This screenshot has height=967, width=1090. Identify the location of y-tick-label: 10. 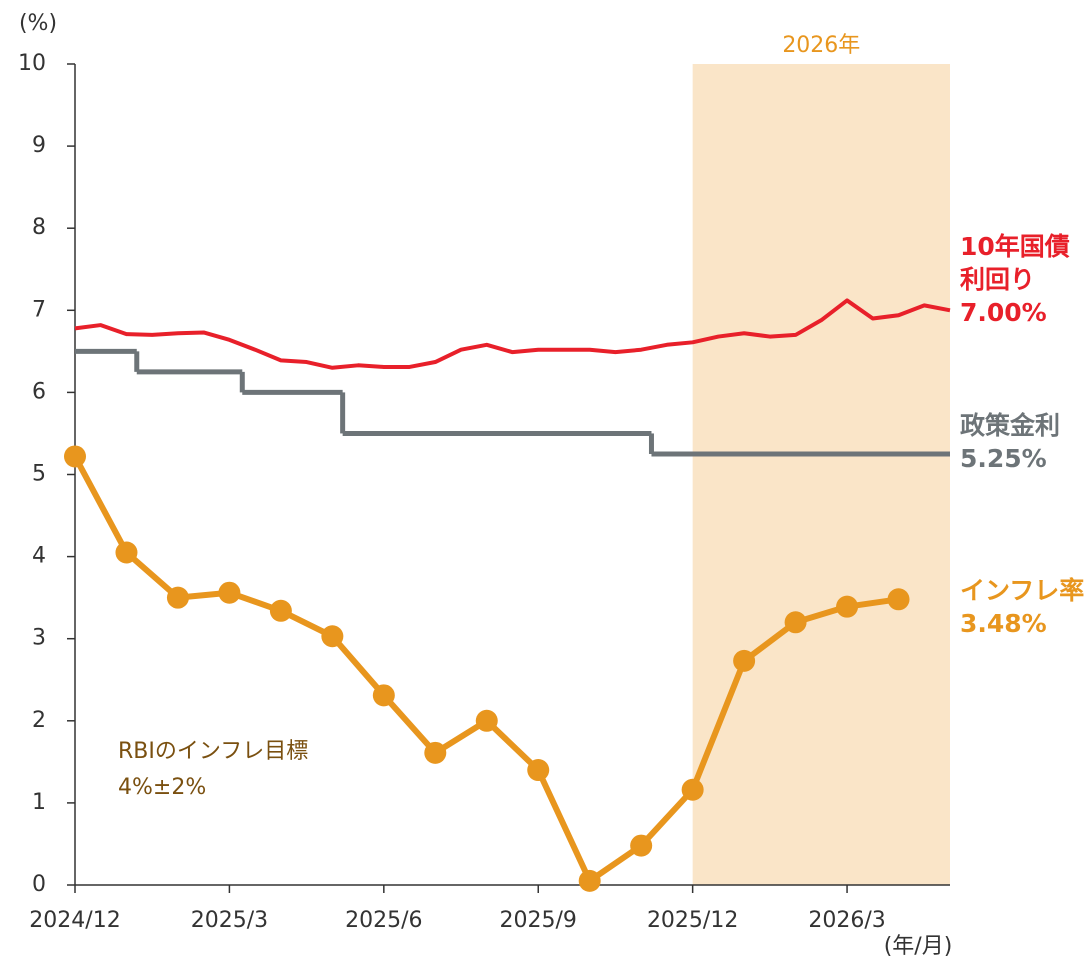
(32, 63).